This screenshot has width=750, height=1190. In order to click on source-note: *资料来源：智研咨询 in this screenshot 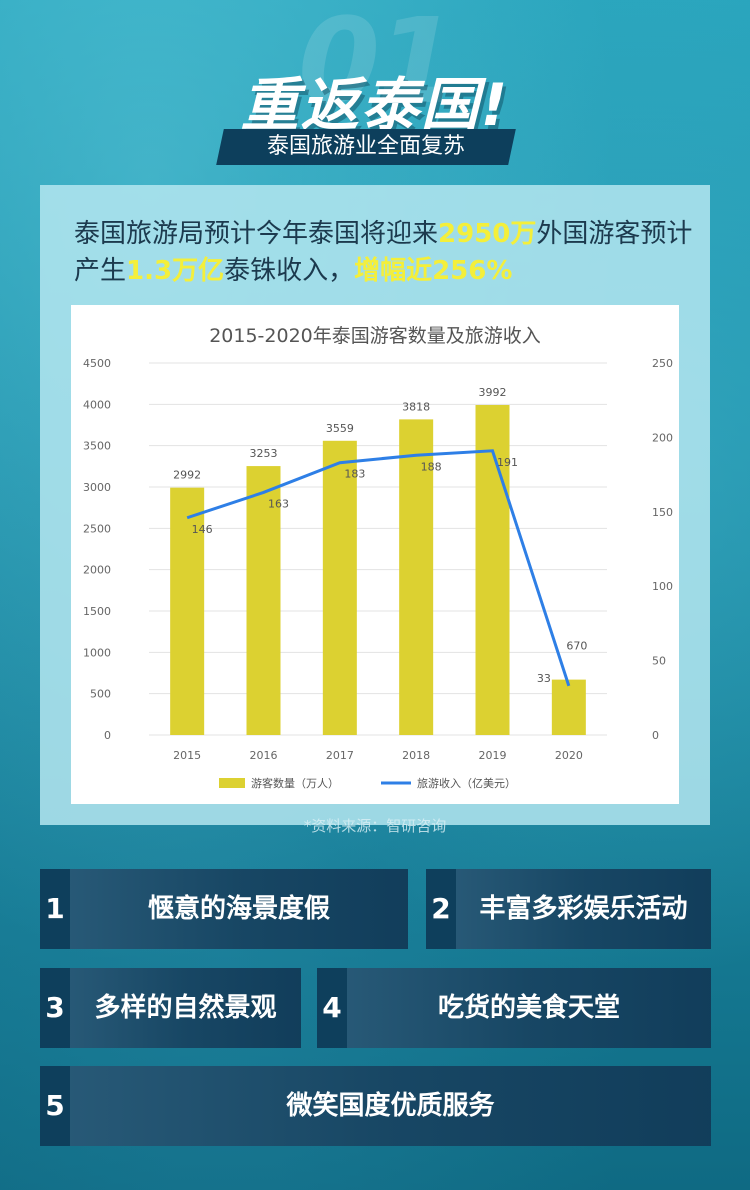, I will do `click(375, 826)`.